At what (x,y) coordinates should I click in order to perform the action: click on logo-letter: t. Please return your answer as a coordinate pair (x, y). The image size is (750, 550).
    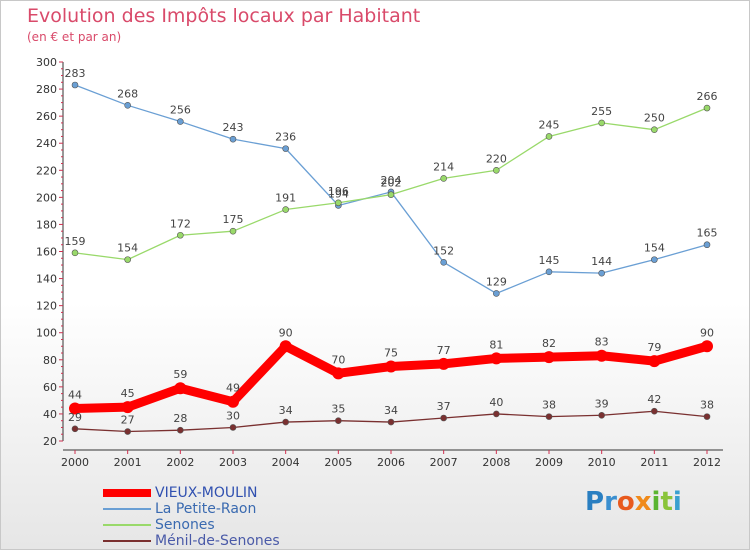
    Looking at the image, I should click on (666, 502).